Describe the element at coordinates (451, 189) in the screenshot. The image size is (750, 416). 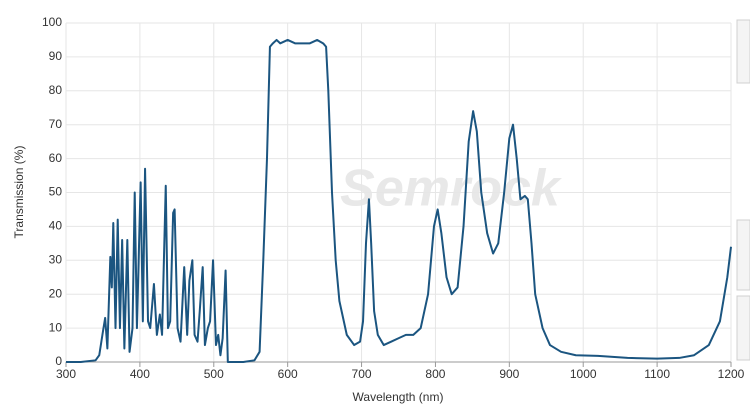
I see `watermark: Semrock` at that location.